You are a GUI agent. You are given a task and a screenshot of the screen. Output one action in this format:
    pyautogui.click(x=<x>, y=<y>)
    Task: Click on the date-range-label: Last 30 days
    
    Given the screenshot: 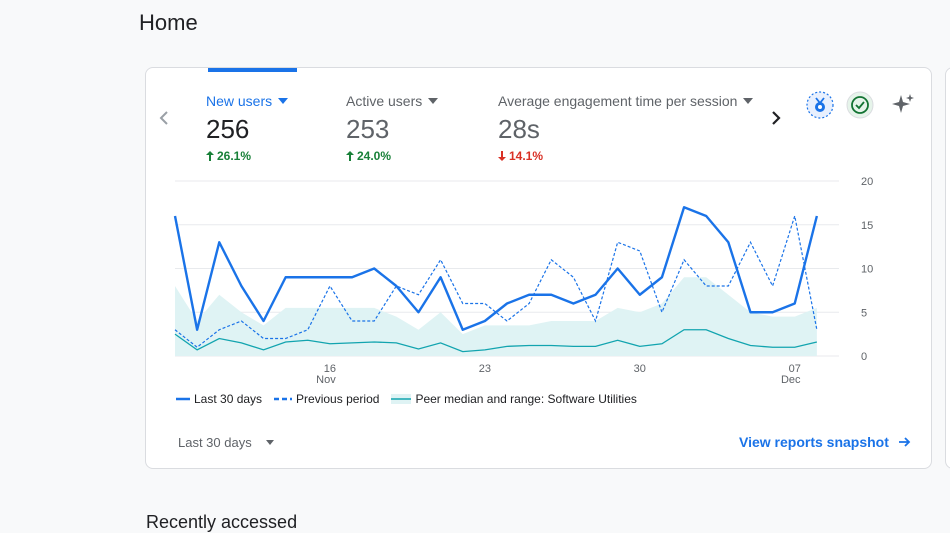 What is the action you would take?
    pyautogui.click(x=215, y=442)
    